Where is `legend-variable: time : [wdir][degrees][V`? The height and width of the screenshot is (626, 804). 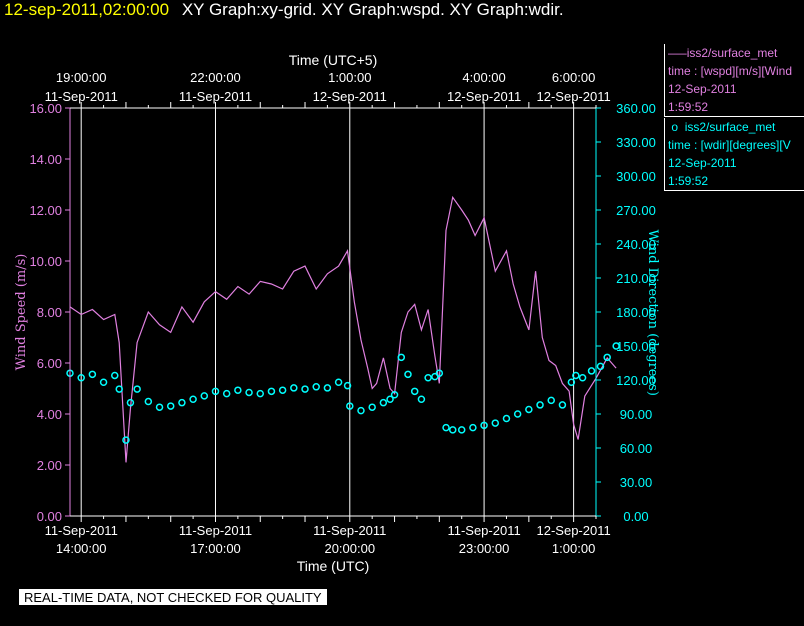
legend-variable: time : [wdir][degrees][V is located at coordinates (729, 145).